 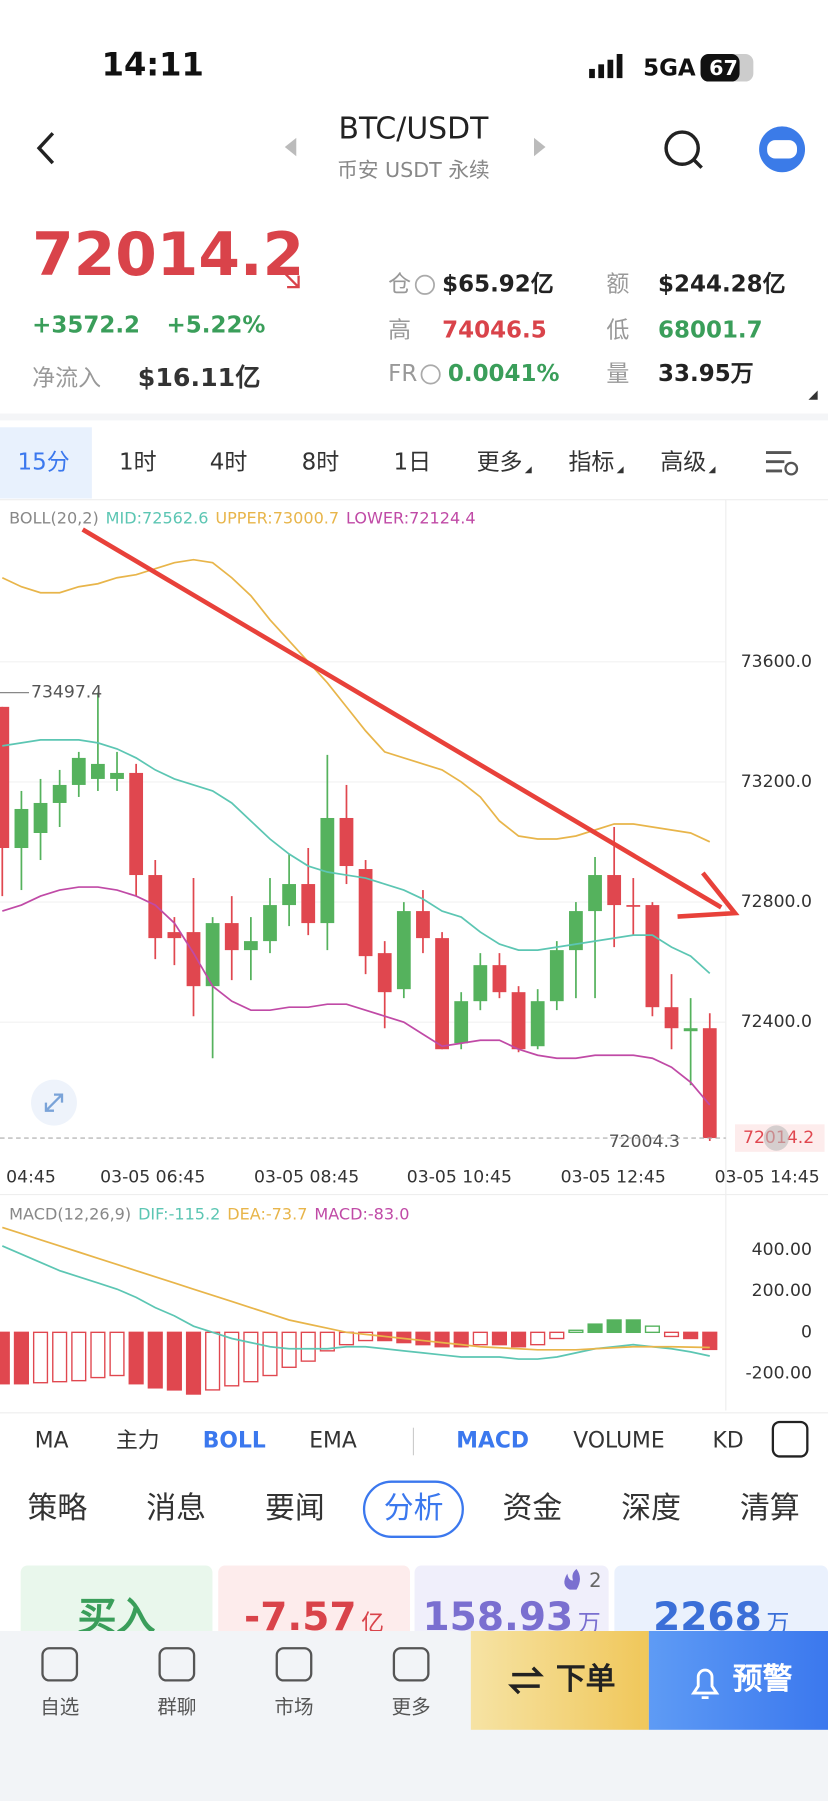 What do you see at coordinates (399, 330) in the screenshot?
I see `stat-label: 高` at bounding box center [399, 330].